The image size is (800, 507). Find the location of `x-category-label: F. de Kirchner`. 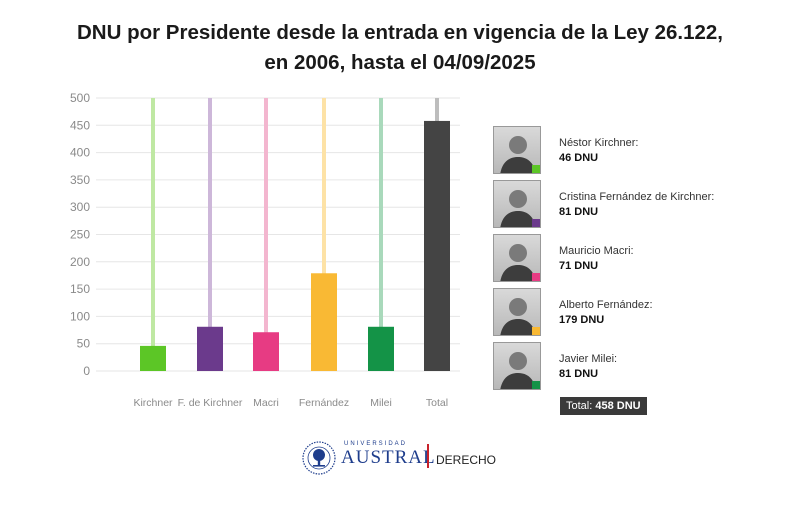

x-category-label: F. de Kirchner is located at coordinates (210, 403).